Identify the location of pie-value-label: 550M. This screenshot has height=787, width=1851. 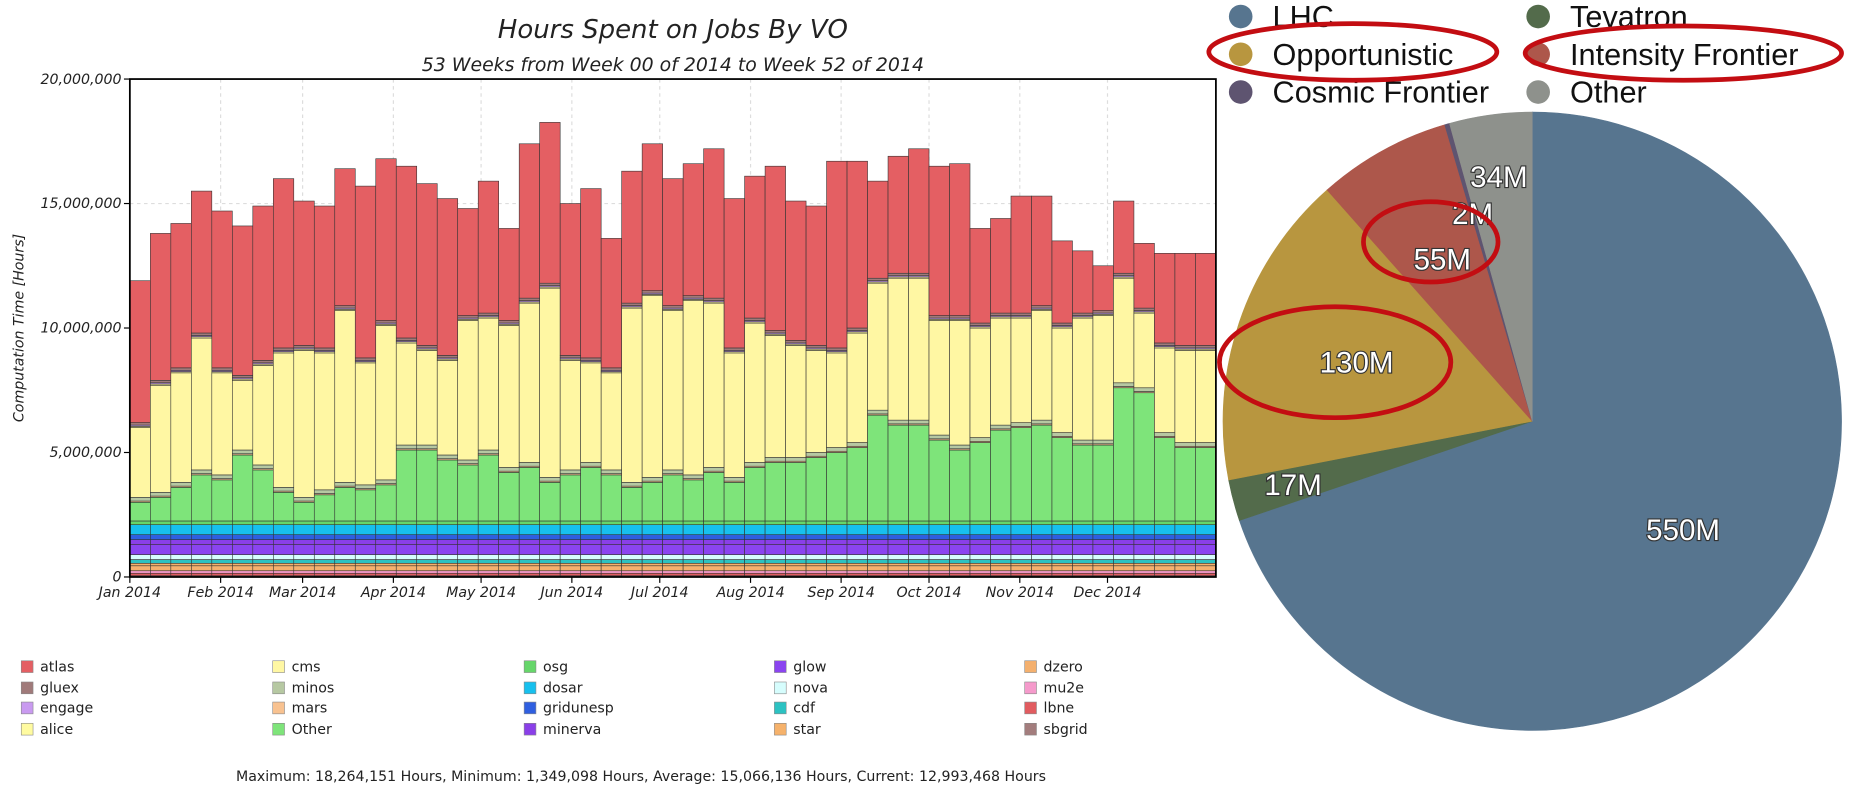
(1683, 530).